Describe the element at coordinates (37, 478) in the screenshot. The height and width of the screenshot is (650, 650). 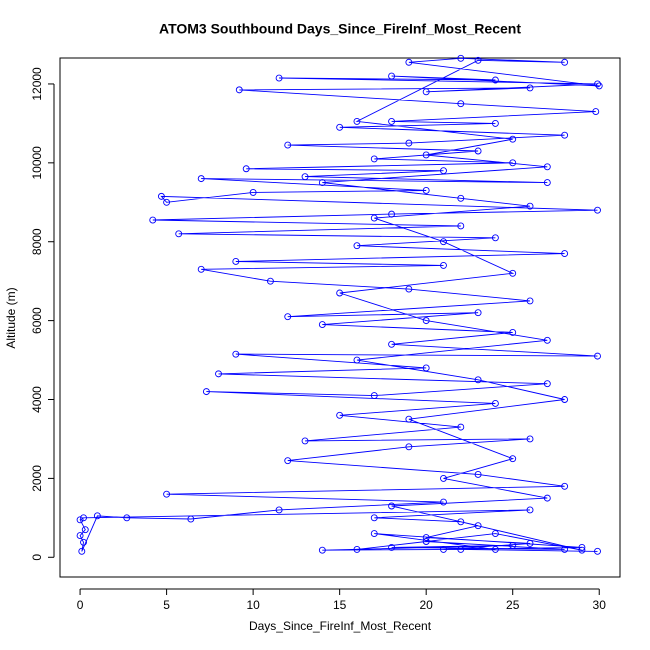
I see `y-tick-label: 2000` at that location.